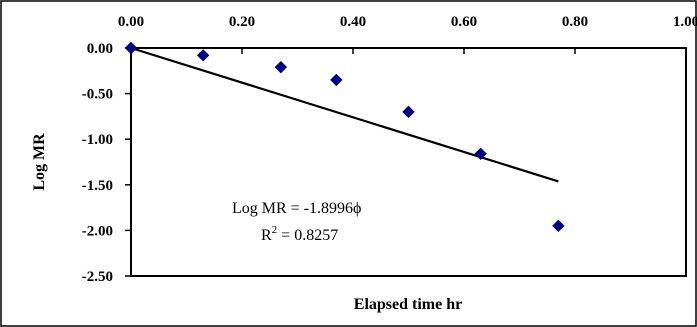 The width and height of the screenshot is (697, 327). Describe the element at coordinates (307, 235) in the screenshot. I see `r2-suffix: = 0.8257` at that location.